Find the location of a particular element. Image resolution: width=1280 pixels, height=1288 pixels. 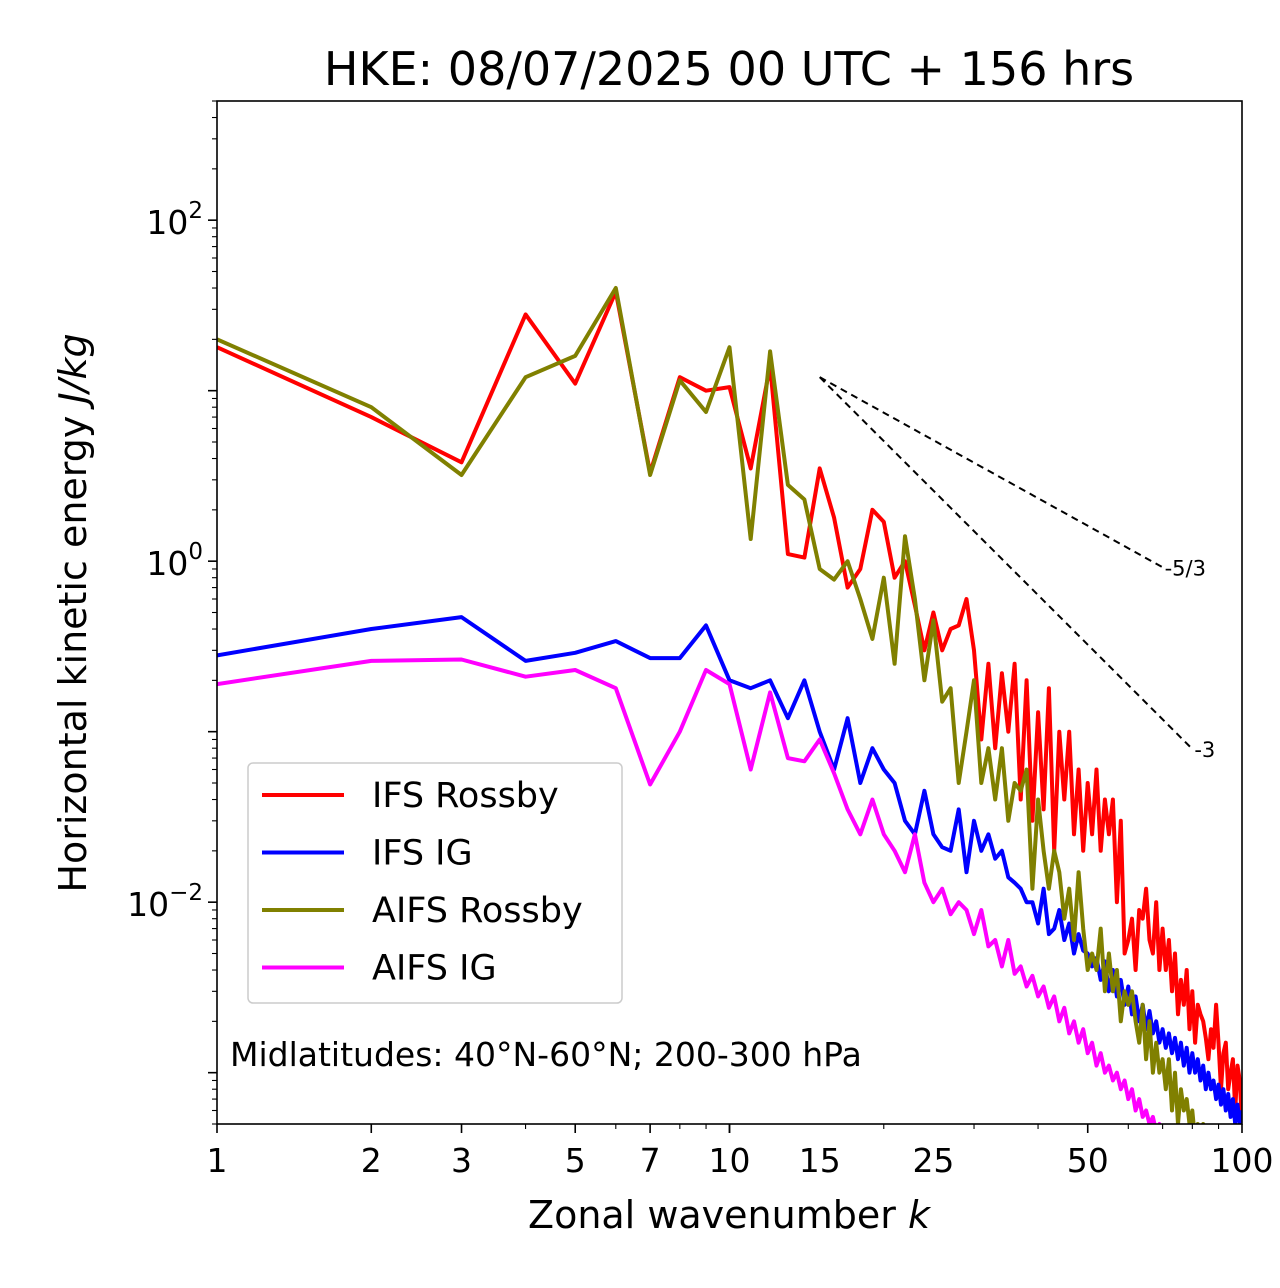

chart-title: HKE: 08/07/2025 00 UTC + 156 hrs is located at coordinates (729, 69).